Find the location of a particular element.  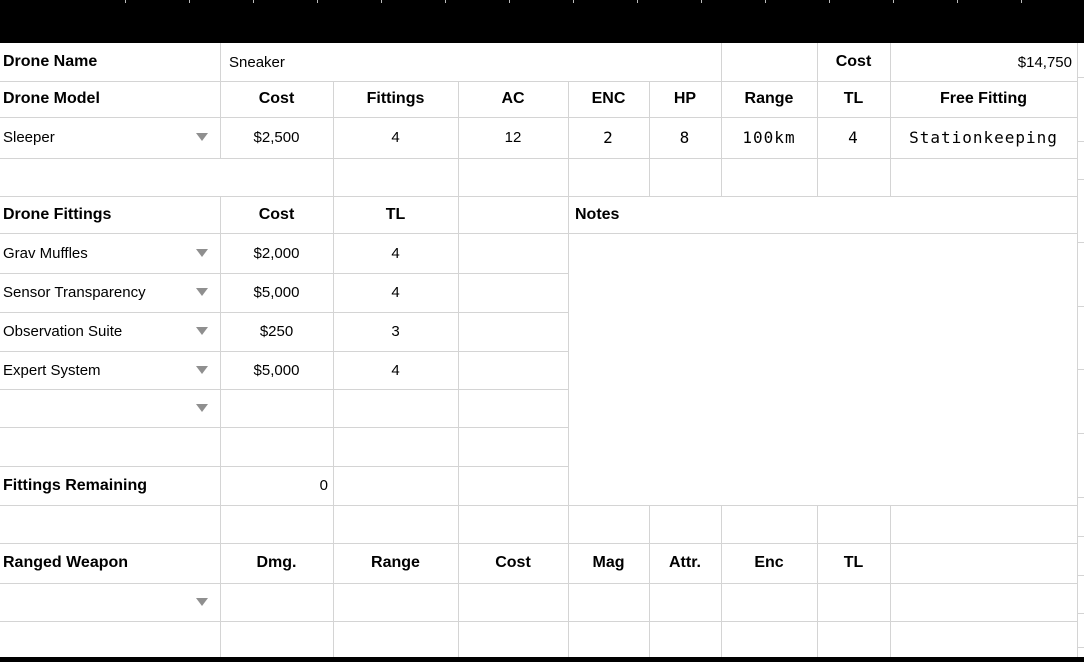

drone-name-value: Sneaker is located at coordinates (257, 62).